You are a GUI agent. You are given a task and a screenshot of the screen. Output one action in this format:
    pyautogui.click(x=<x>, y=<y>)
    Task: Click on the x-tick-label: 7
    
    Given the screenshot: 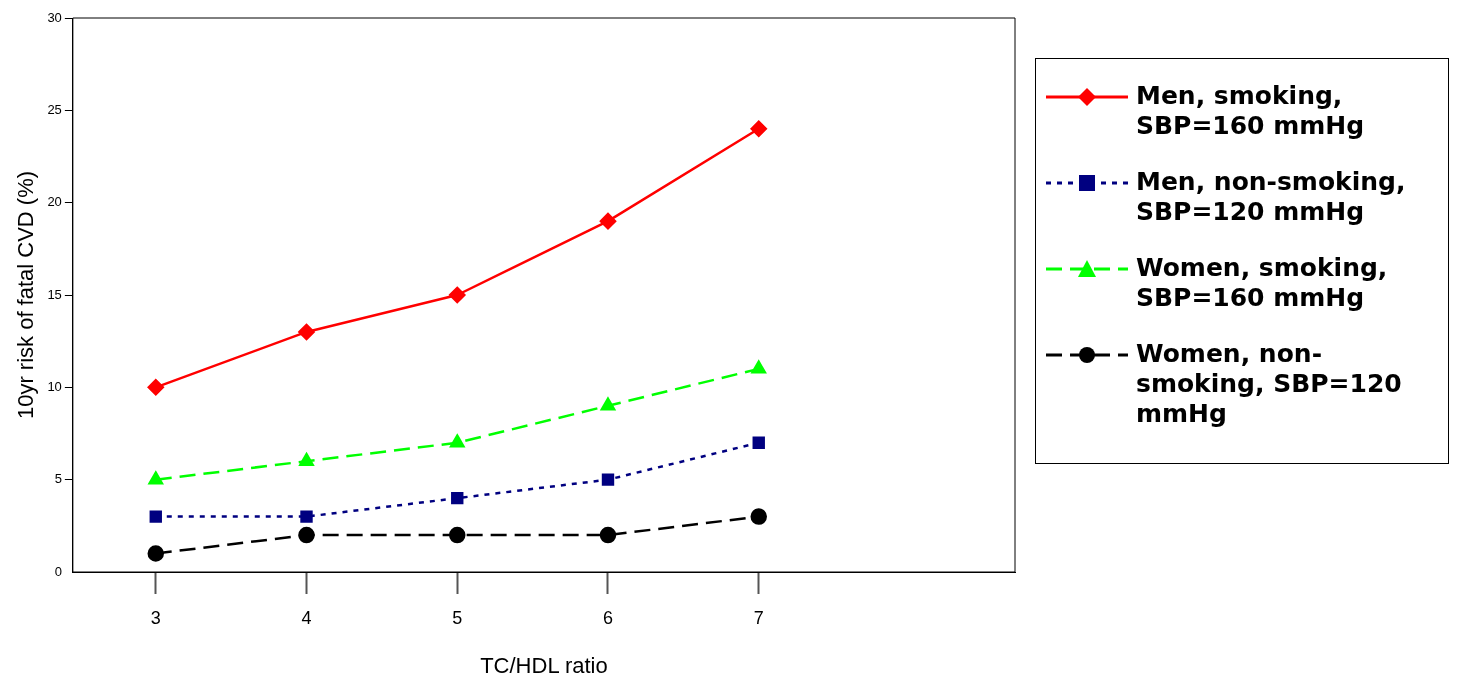 What is the action you would take?
    pyautogui.click(x=758, y=617)
    